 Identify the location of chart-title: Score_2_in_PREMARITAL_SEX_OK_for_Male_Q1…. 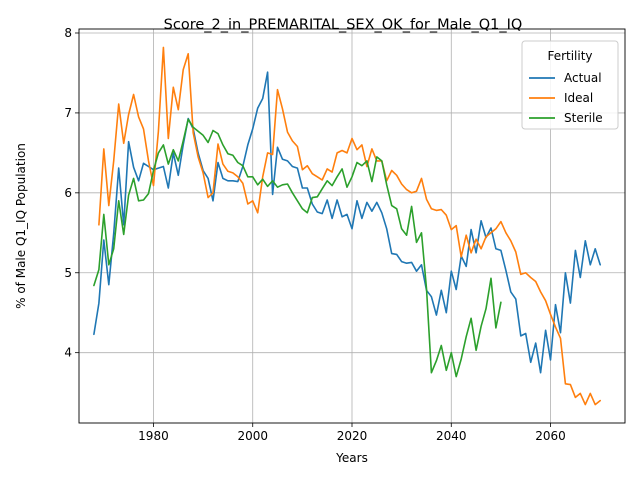
(343, 25).